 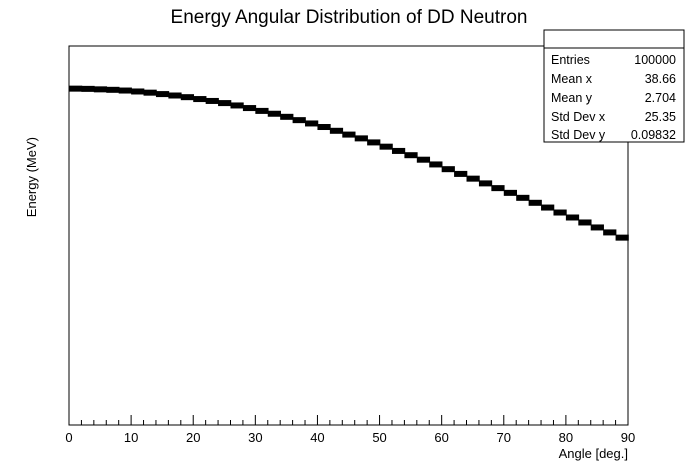 What do you see at coordinates (578, 117) in the screenshot?
I see `stats-label-std-dev-x: Std Dev x` at bounding box center [578, 117].